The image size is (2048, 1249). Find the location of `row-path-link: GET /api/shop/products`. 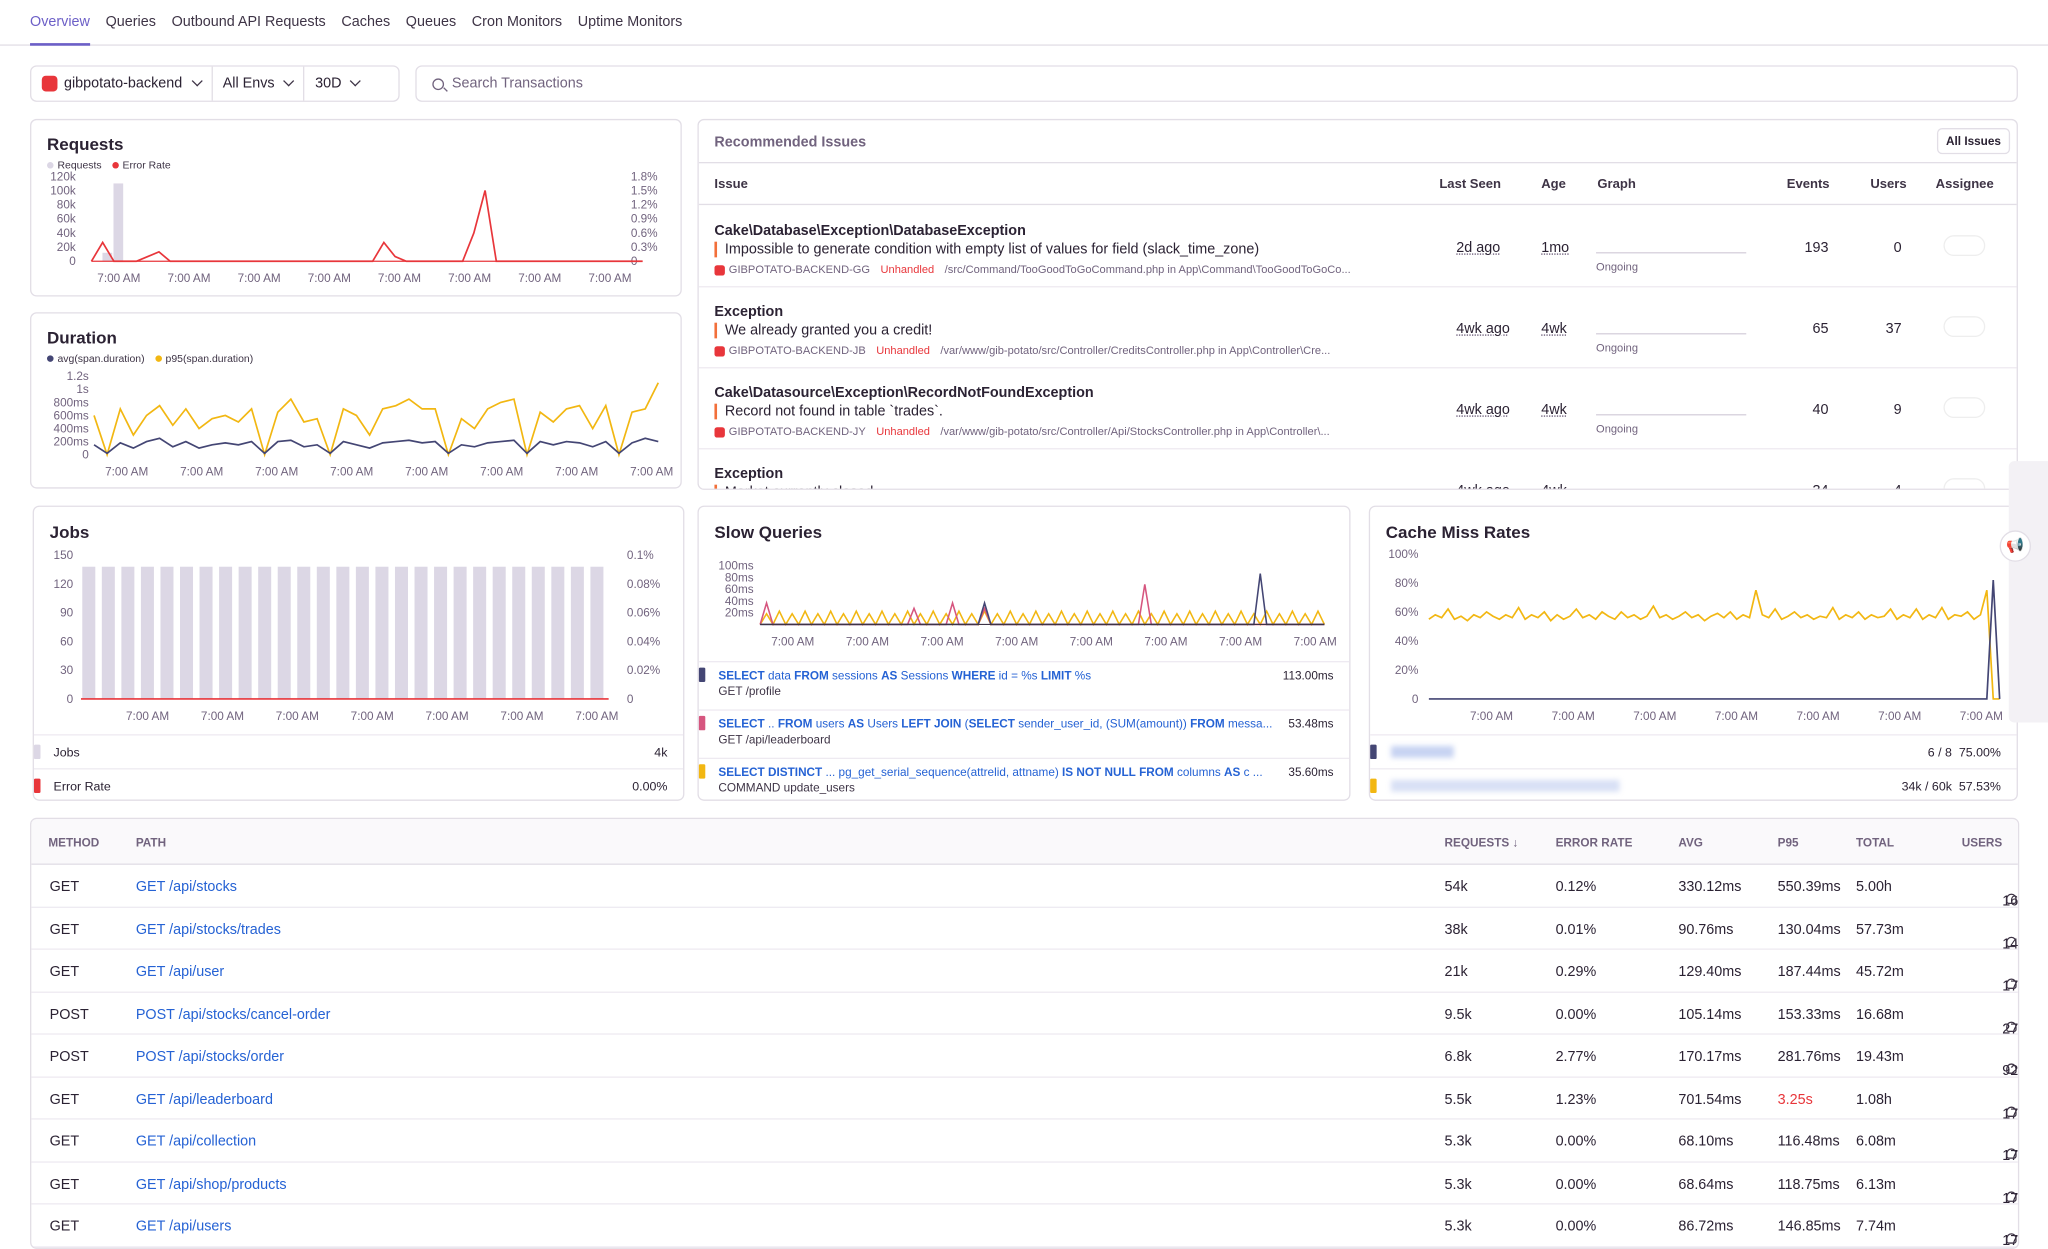

row-path-link: GET /api/shop/products is located at coordinates (211, 1184).